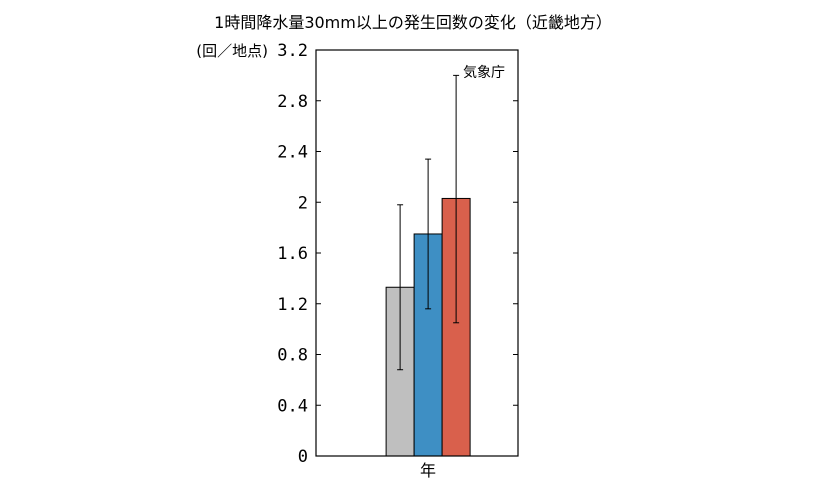 Image resolution: width=833 pixels, height=502 pixels. What do you see at coordinates (292, 51) in the screenshot?
I see `y-tick-label: 3.2` at bounding box center [292, 51].